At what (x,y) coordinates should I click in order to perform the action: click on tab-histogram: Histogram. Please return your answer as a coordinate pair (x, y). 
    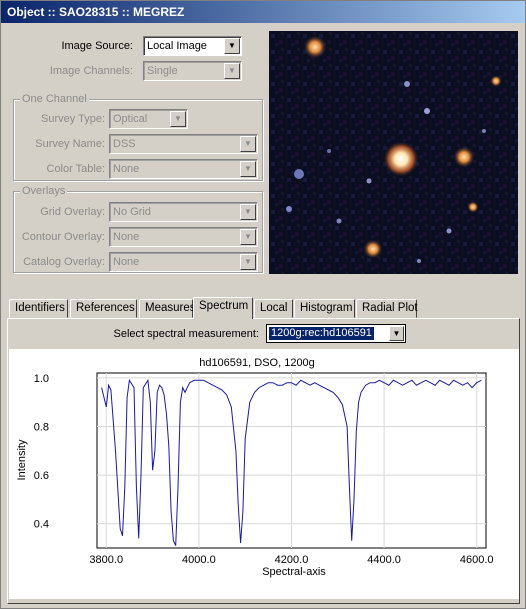
    Looking at the image, I should click on (324, 308).